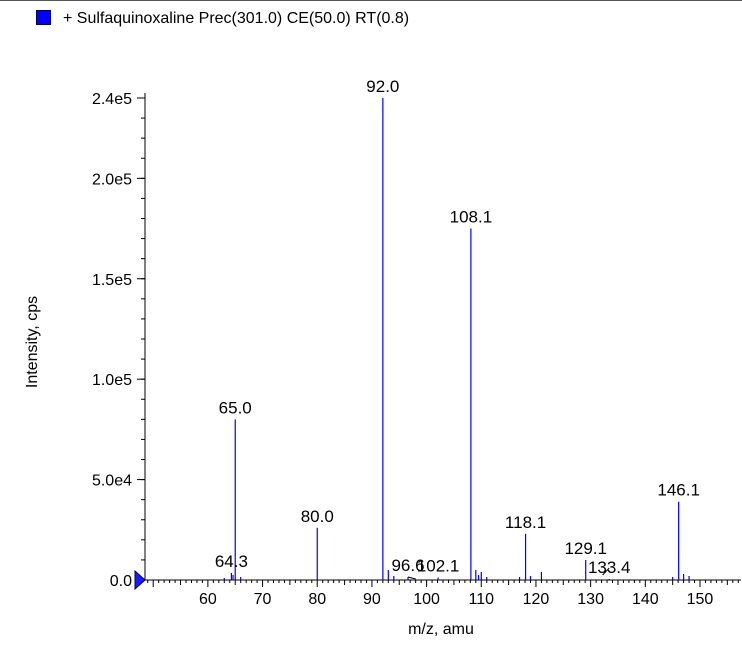 This screenshot has height=647, width=742. What do you see at coordinates (382, 86) in the screenshot?
I see `peak-label: 92.0` at bounding box center [382, 86].